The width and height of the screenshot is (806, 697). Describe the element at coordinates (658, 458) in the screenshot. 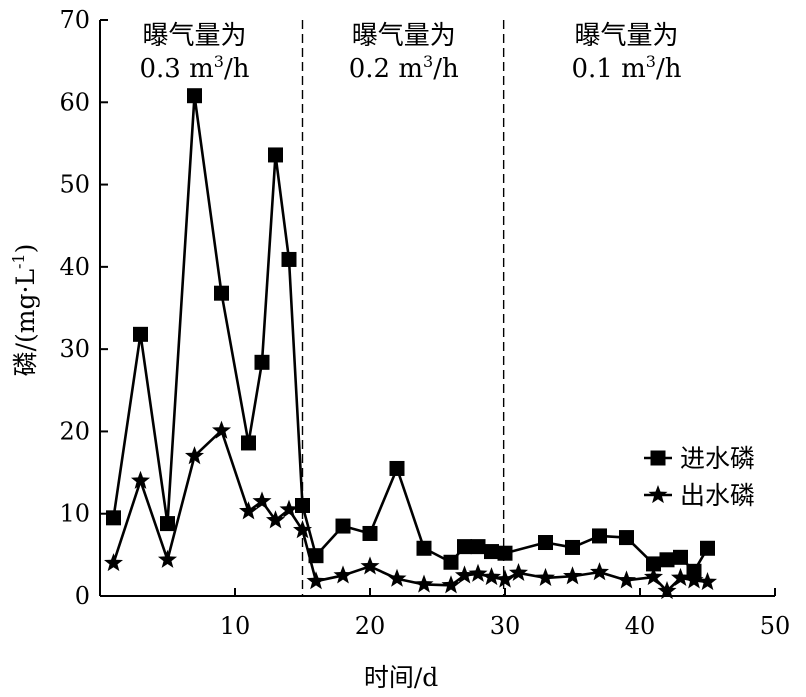

I see `legend-square-icon` at that location.